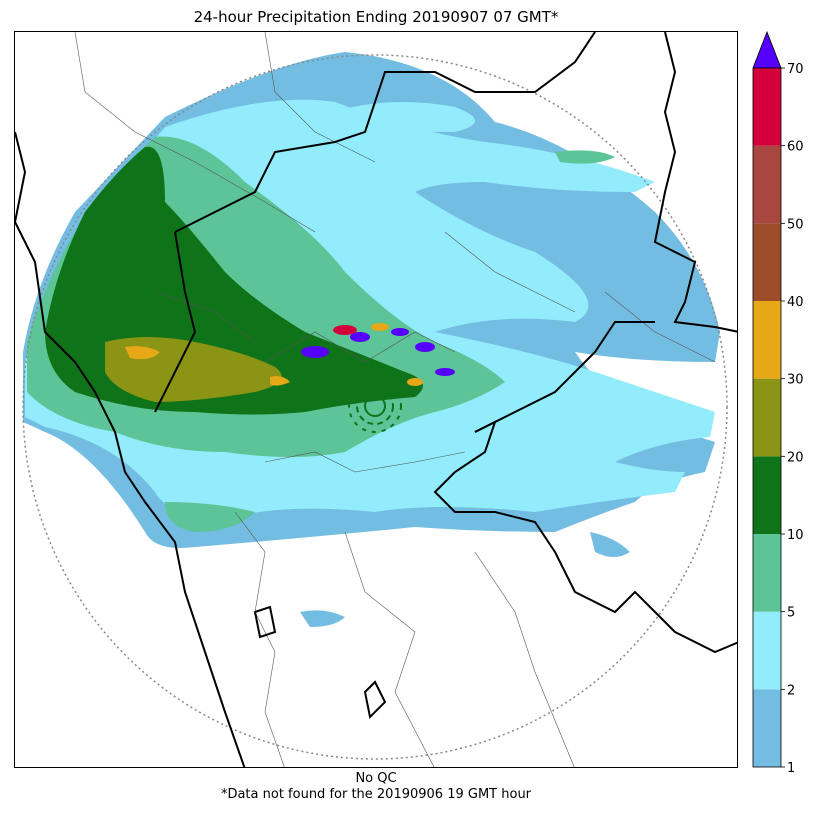 Image resolution: width=825 pixels, height=813 pixels. Describe the element at coordinates (791, 613) in the screenshot. I see `colorbar-tick-label: 5` at that location.